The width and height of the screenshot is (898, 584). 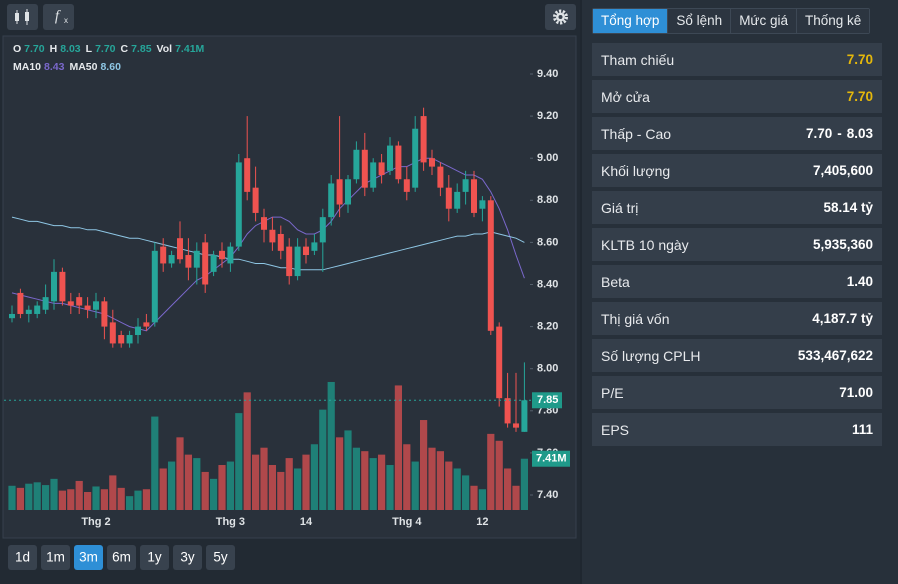 I want to click on legend-key: O, so click(x=17, y=49).